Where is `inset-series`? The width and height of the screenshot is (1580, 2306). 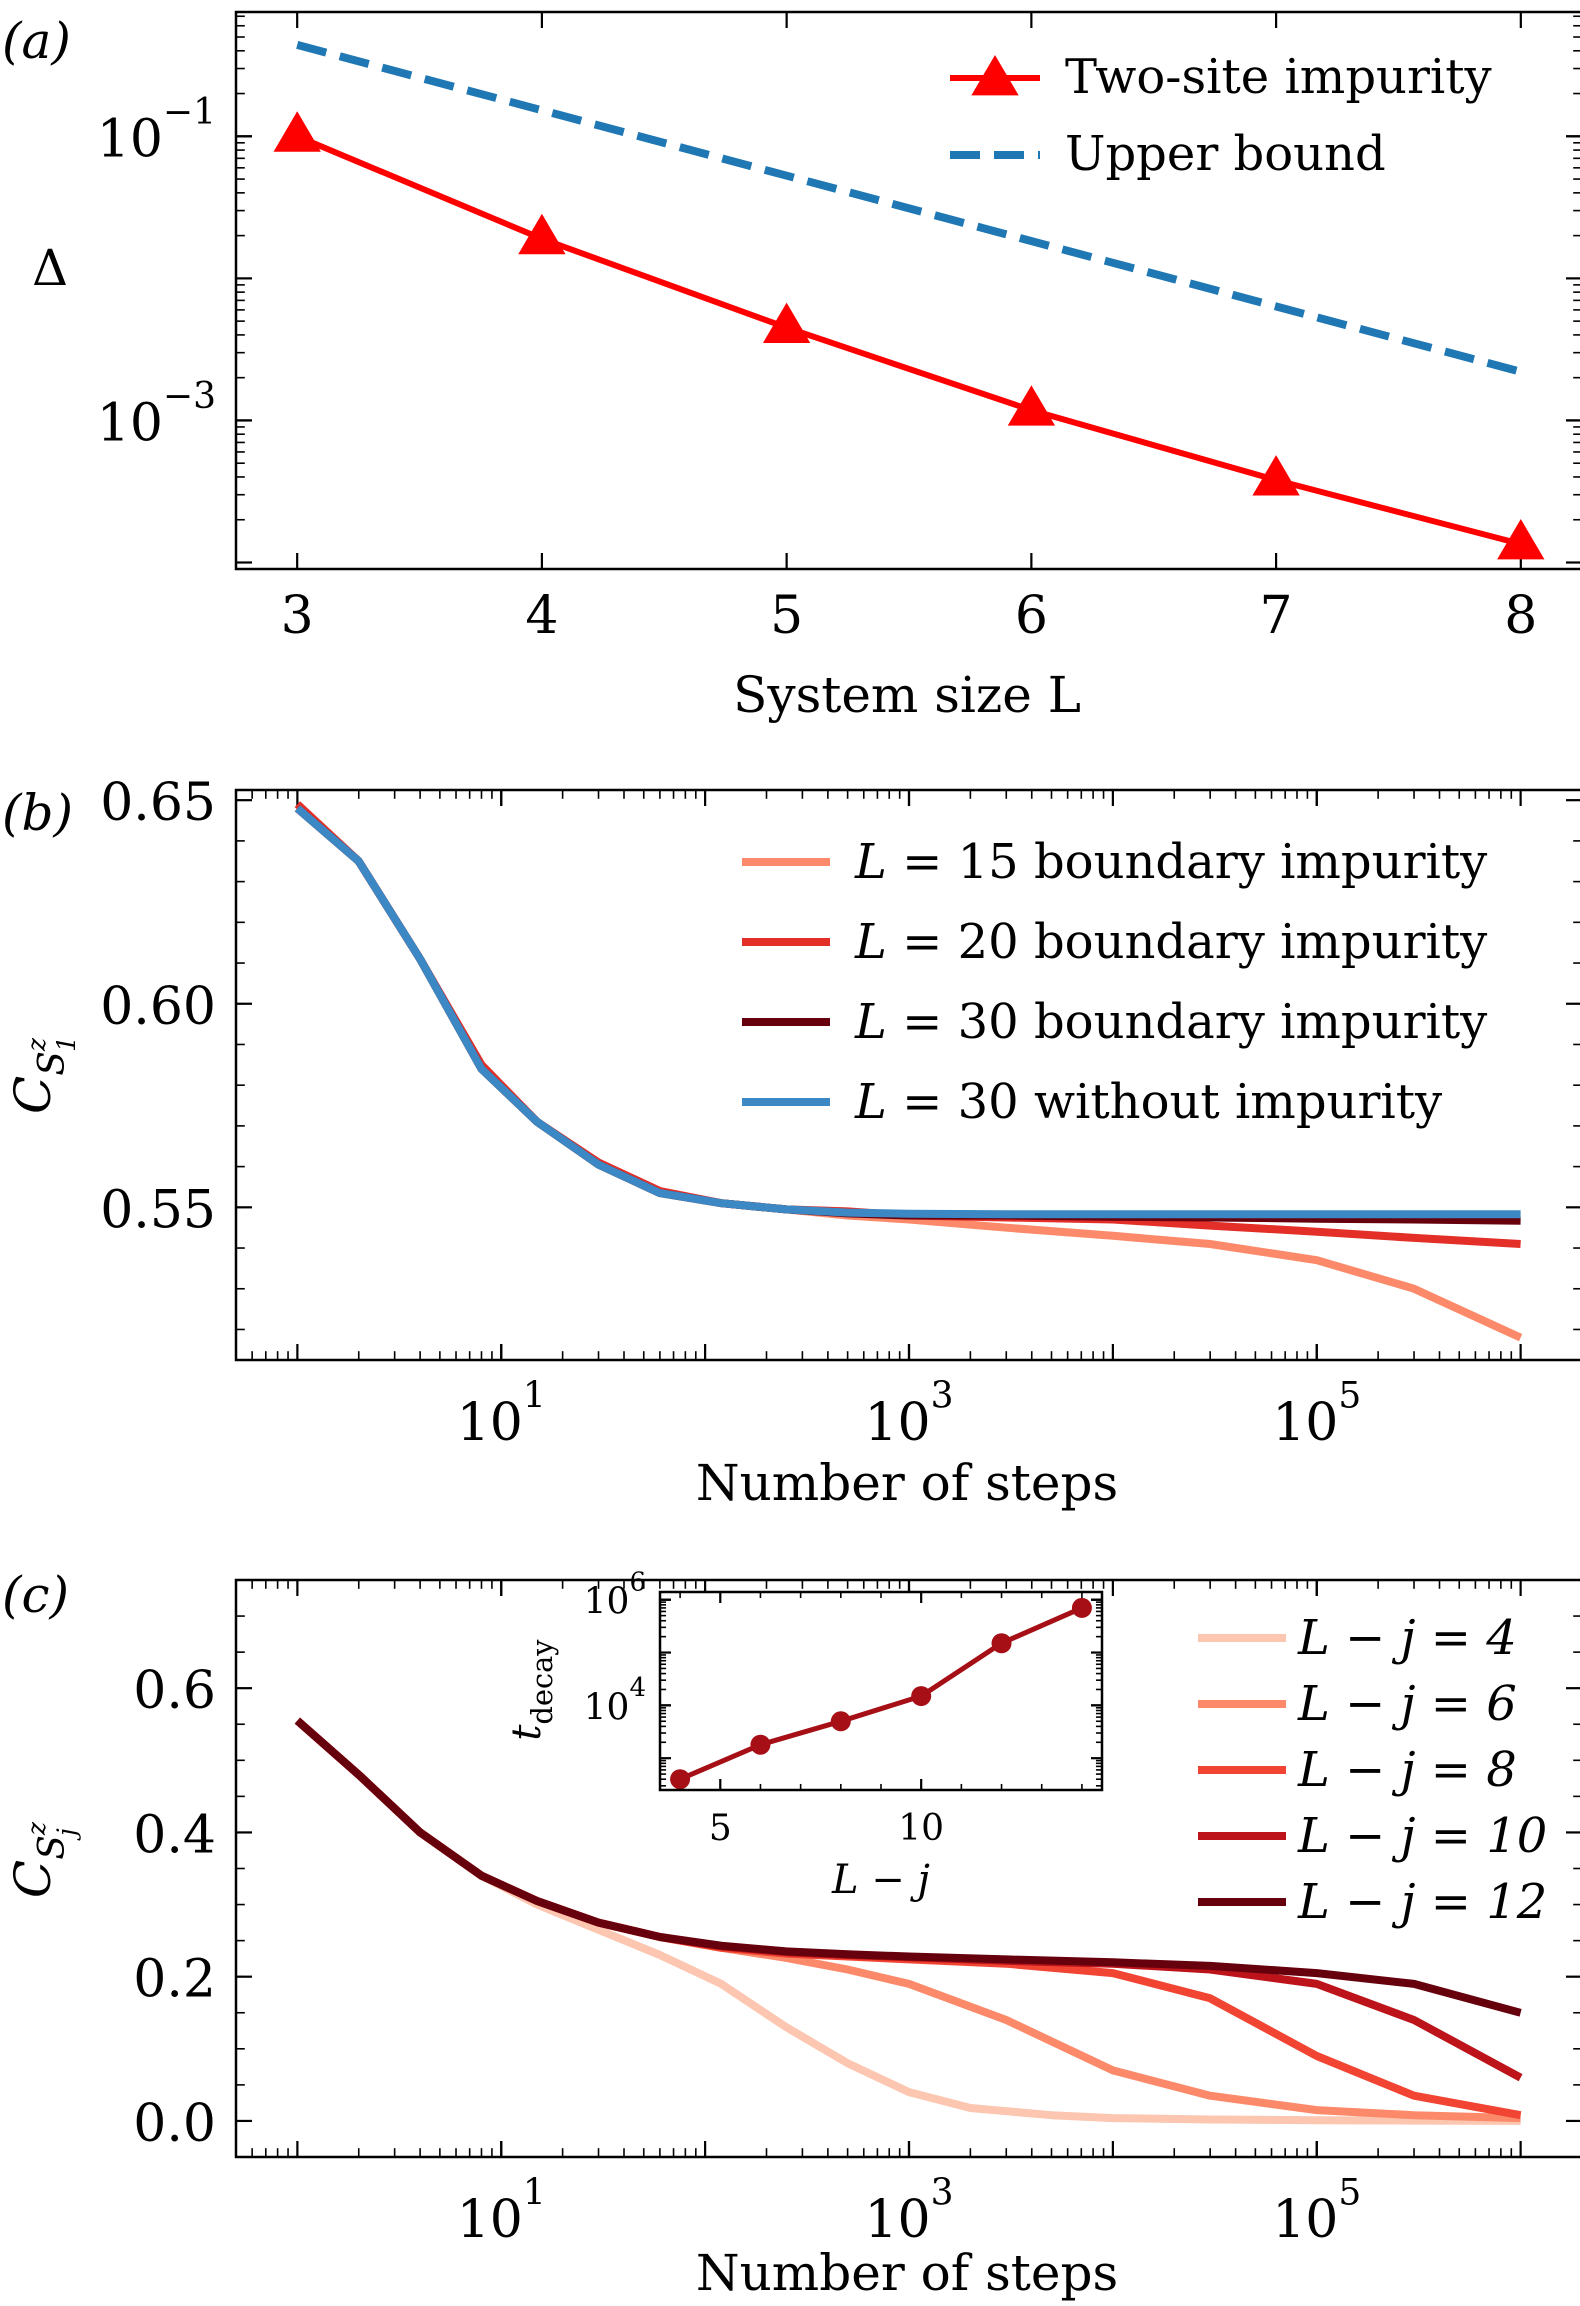 inset-series is located at coordinates (881, 1693).